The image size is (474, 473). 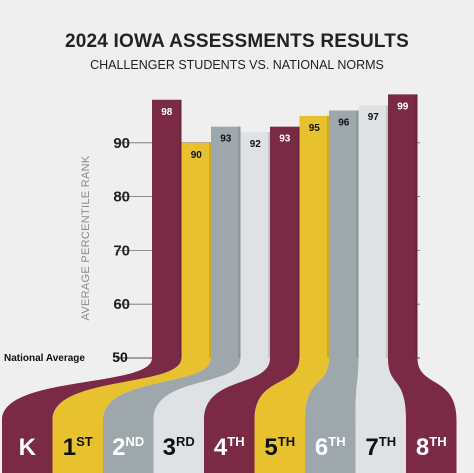 I want to click on tile-1ST, so click(x=77, y=446).